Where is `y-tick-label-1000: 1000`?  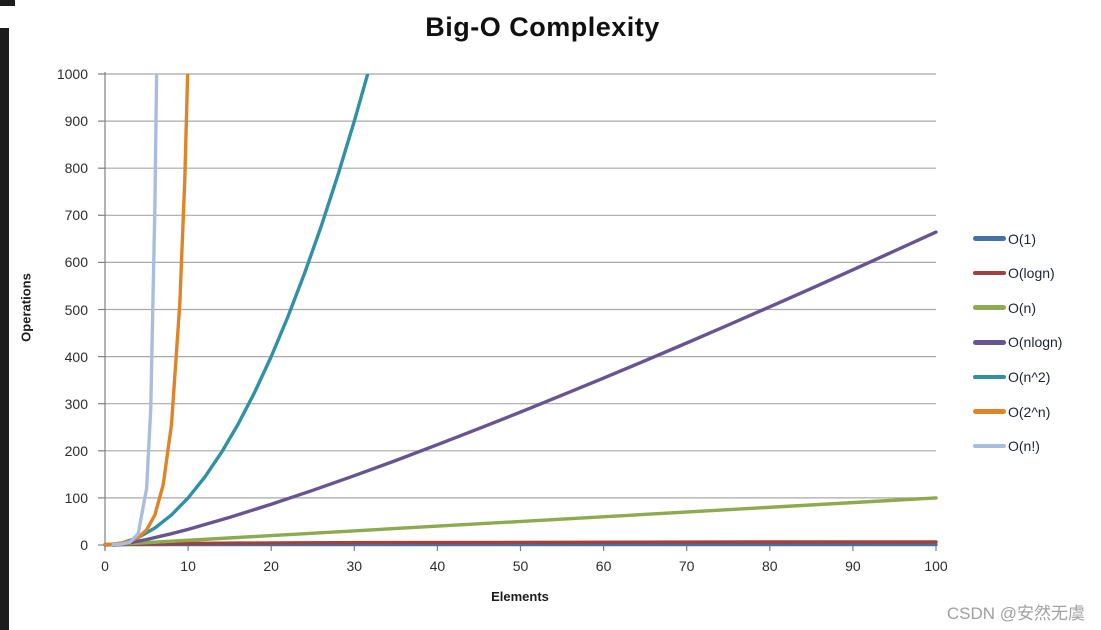
y-tick-label-1000: 1000 is located at coordinates (72, 74).